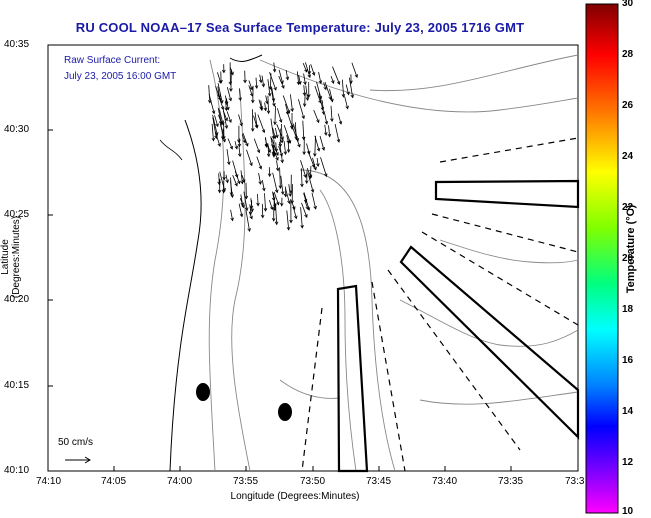 The image size is (651, 518). Describe the element at coordinates (445, 481) in the screenshot. I see `x-tick-label: 73:40` at that location.